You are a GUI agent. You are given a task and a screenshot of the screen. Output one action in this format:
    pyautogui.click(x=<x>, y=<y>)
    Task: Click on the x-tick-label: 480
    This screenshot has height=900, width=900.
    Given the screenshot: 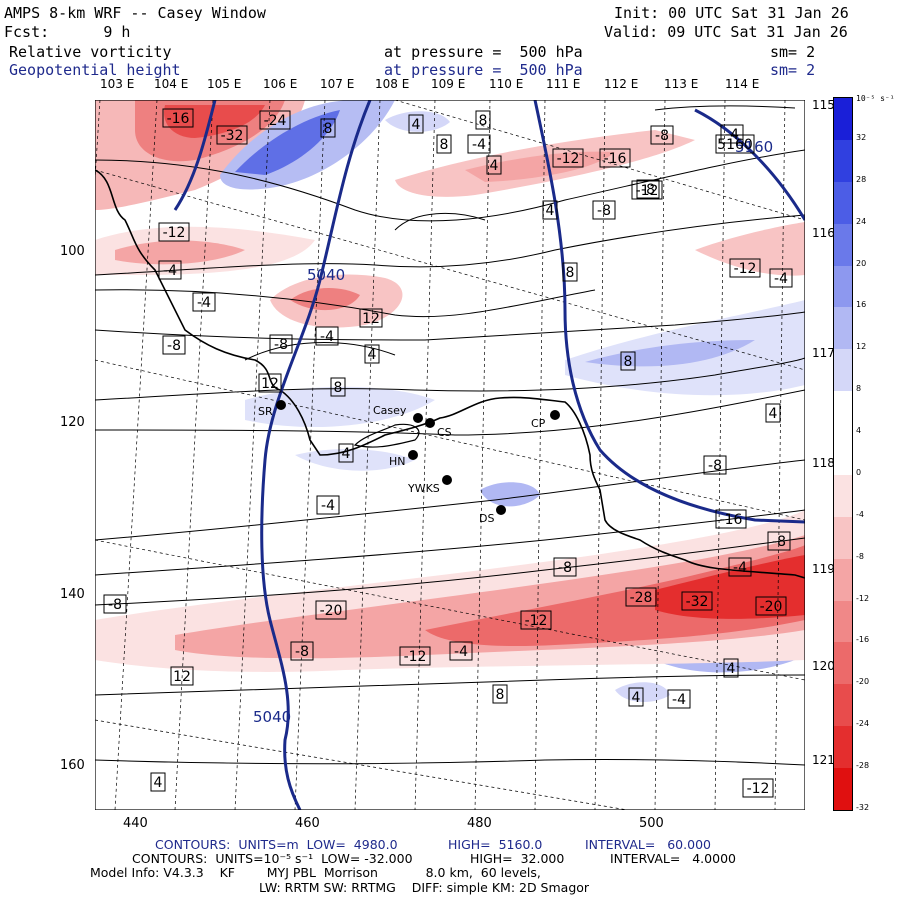 What is the action you would take?
    pyautogui.click(x=479, y=823)
    